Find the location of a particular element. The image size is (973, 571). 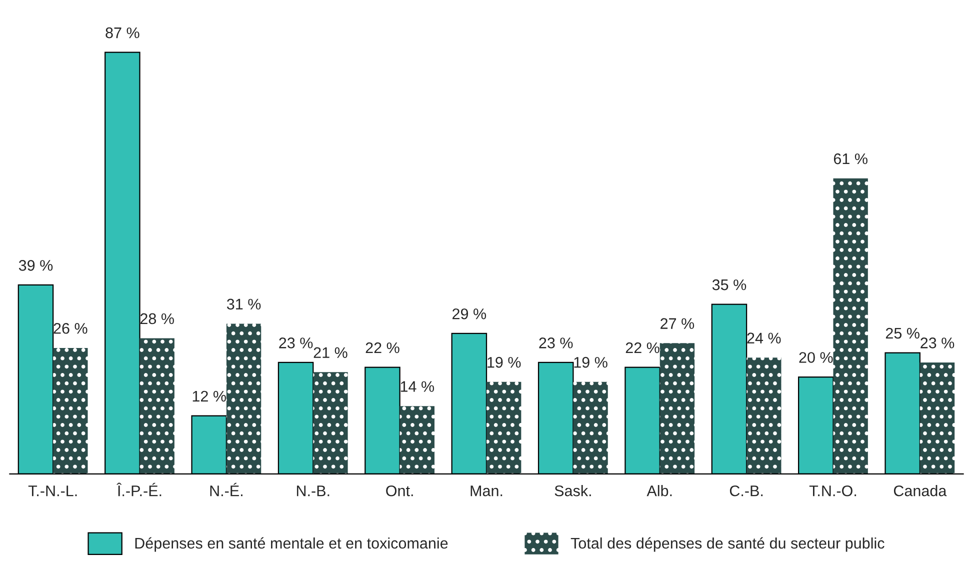

x-tick-label: Ont. is located at coordinates (399, 490).